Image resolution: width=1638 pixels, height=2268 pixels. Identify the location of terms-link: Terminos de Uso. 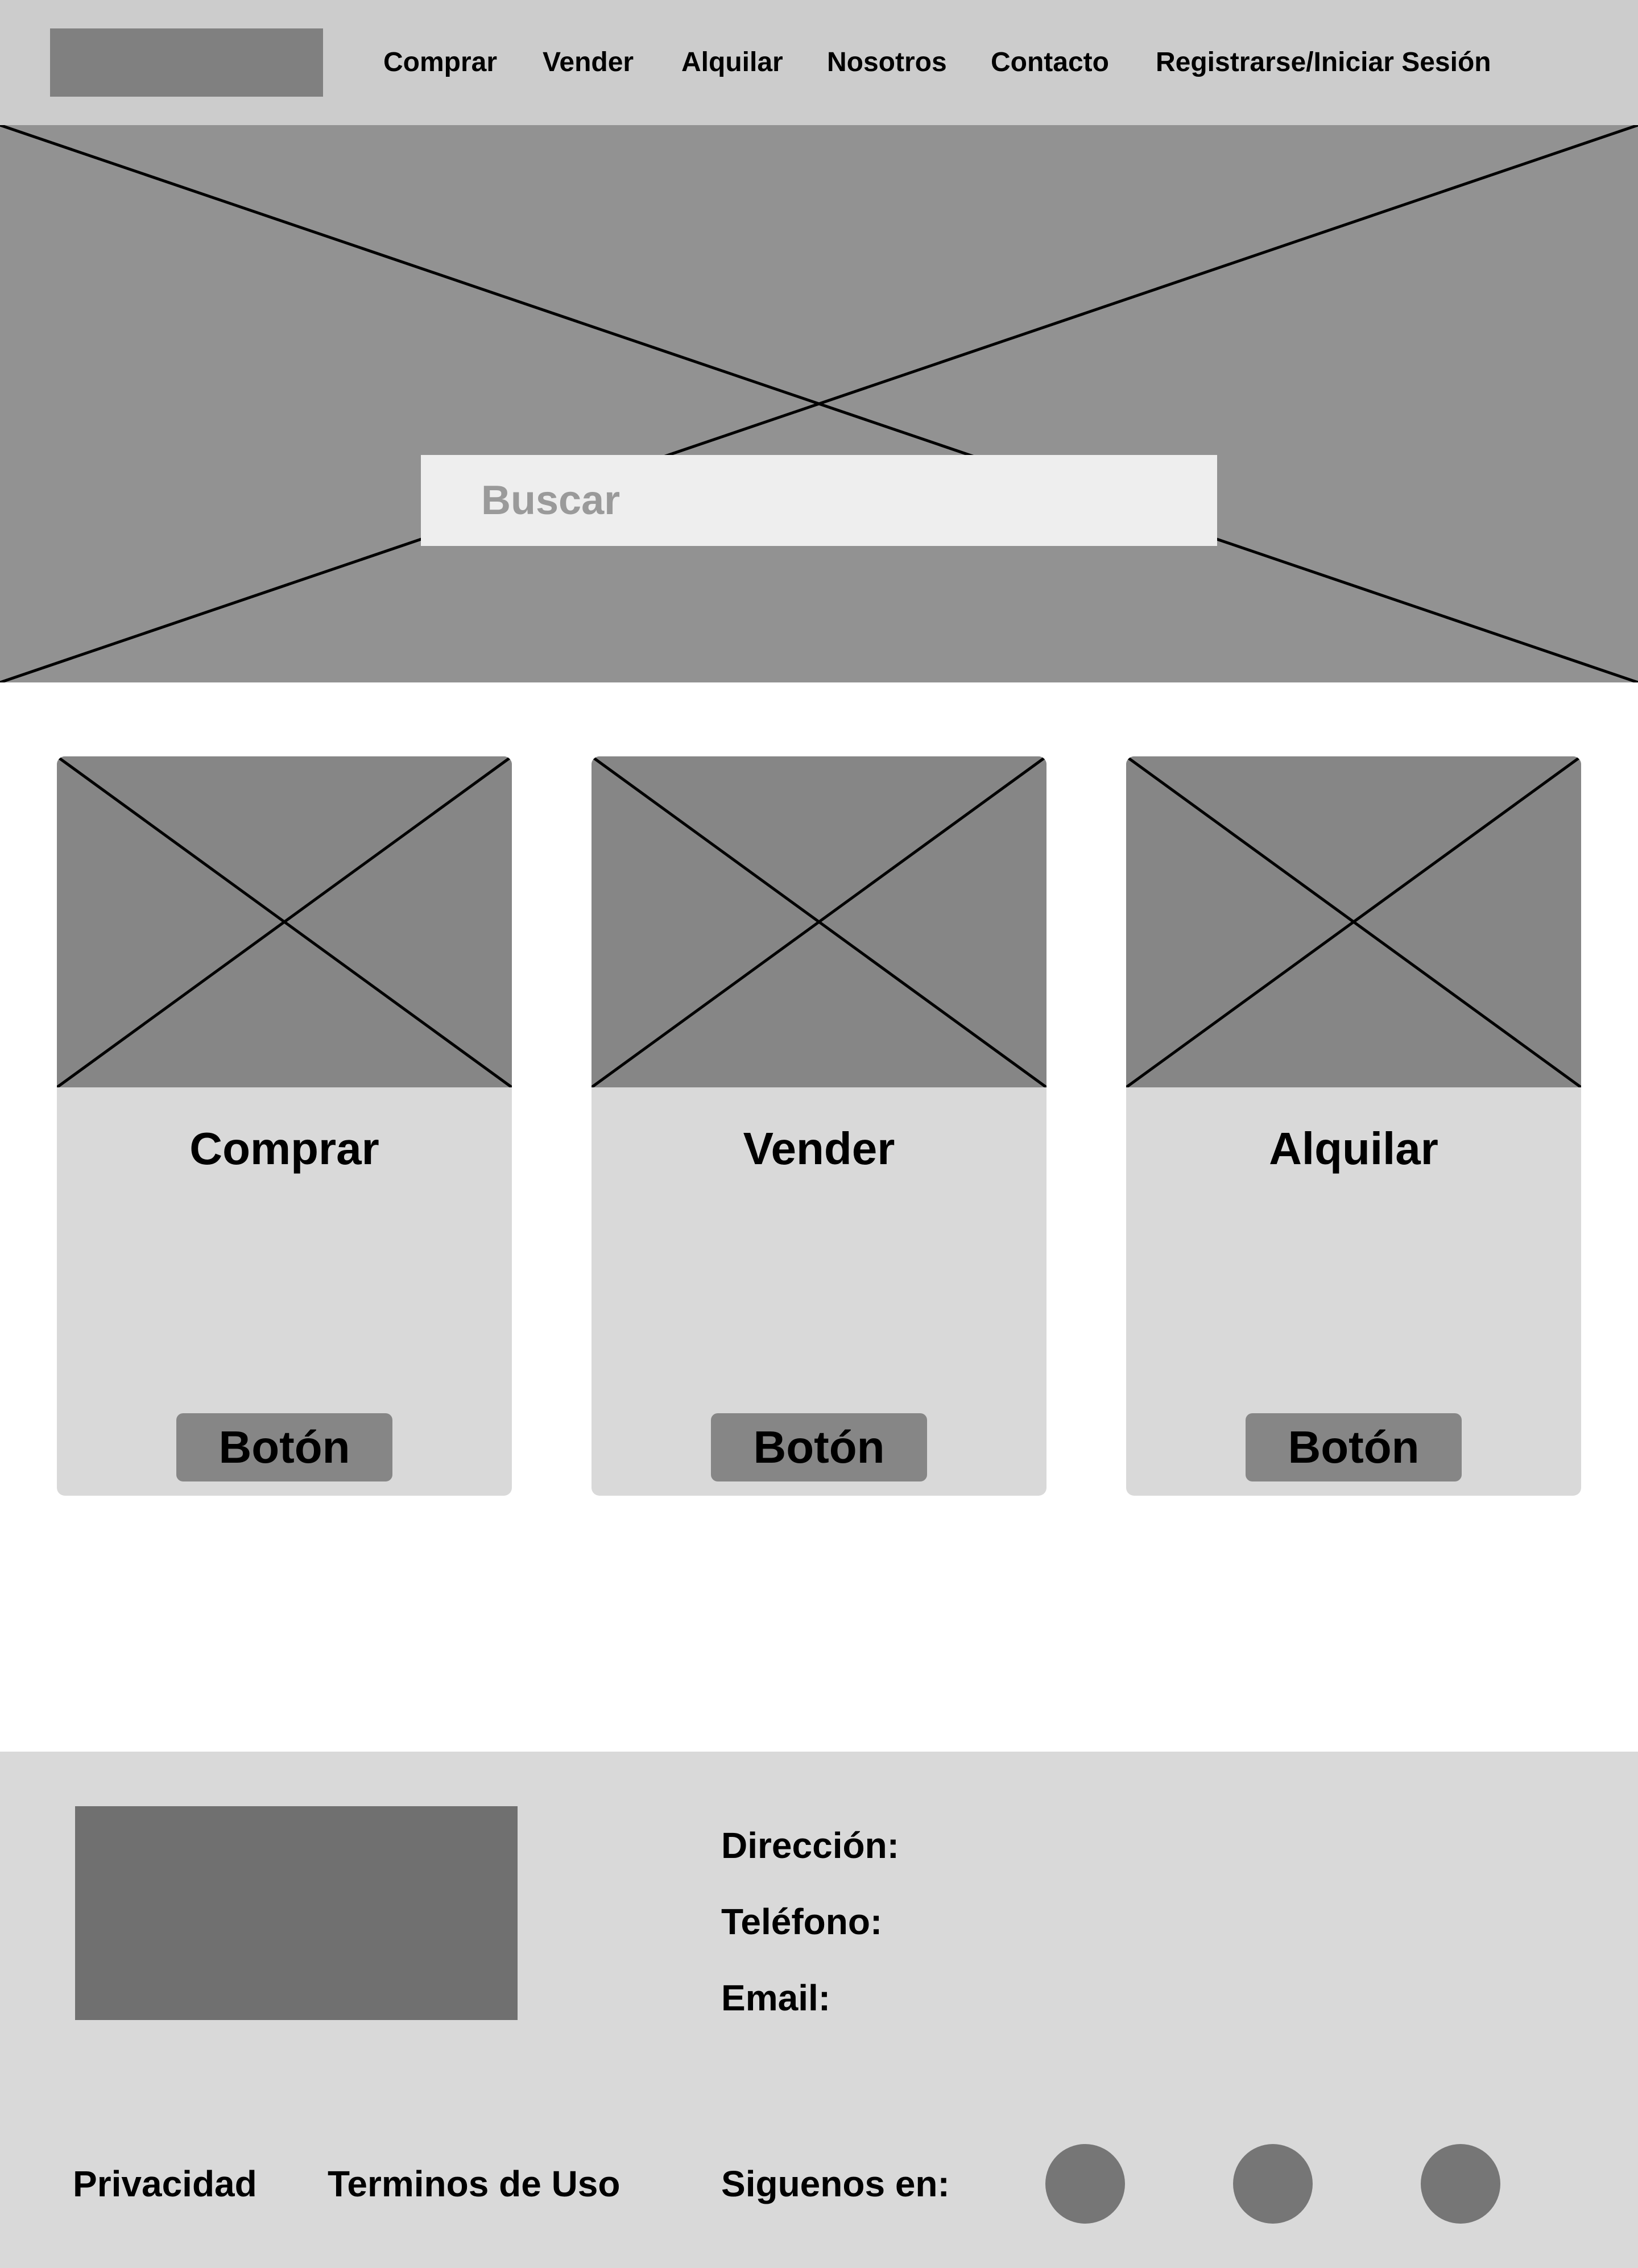
(474, 2184).